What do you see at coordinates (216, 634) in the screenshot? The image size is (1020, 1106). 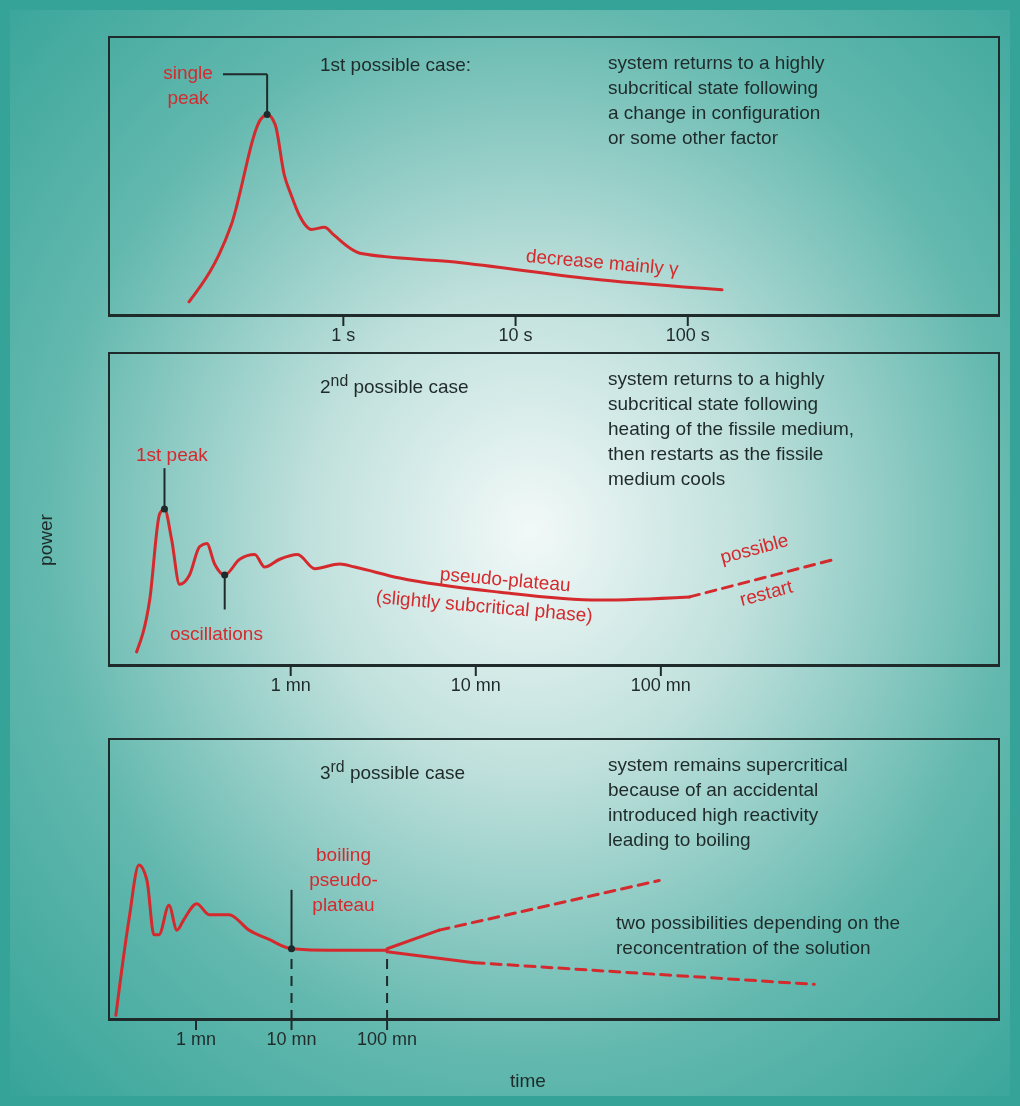 I see `annotation: oscillations` at bounding box center [216, 634].